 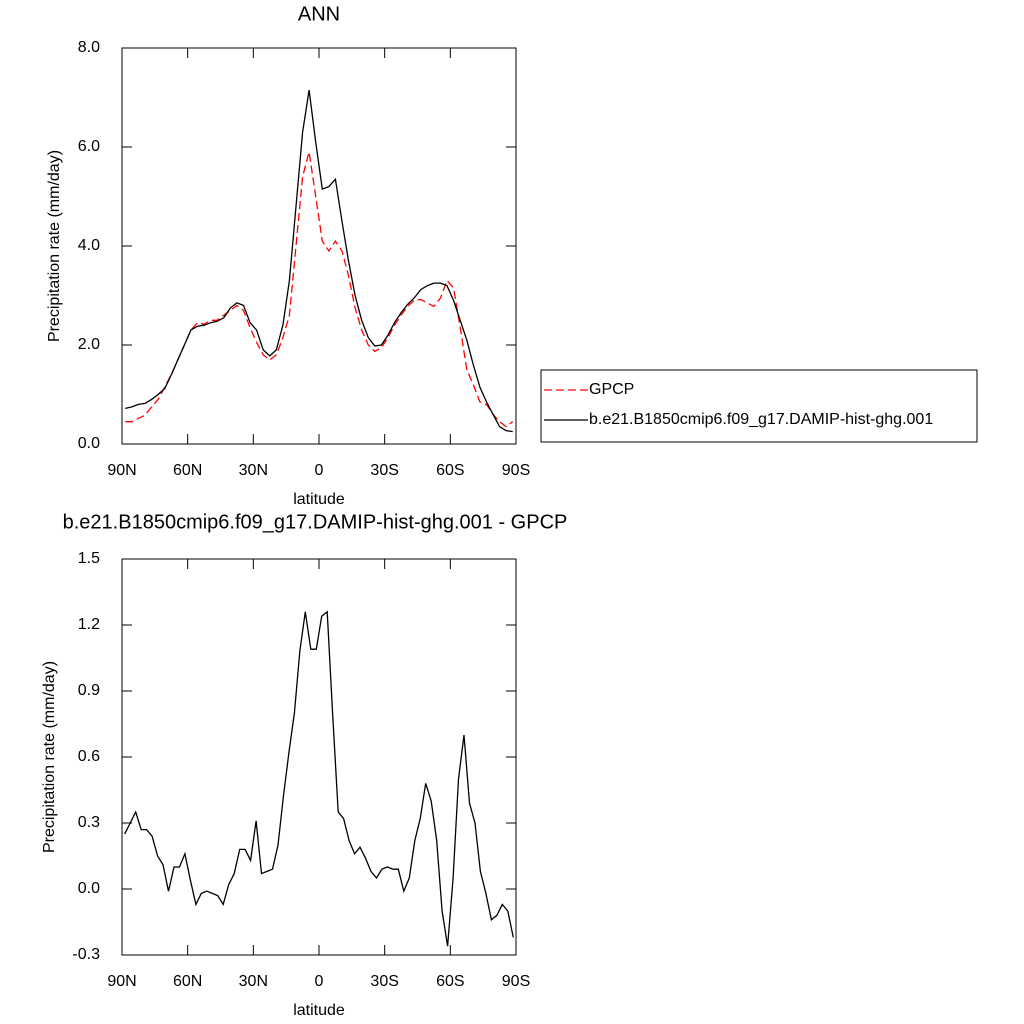 I want to click on y-tick-label: 1.2, so click(x=89, y=624).